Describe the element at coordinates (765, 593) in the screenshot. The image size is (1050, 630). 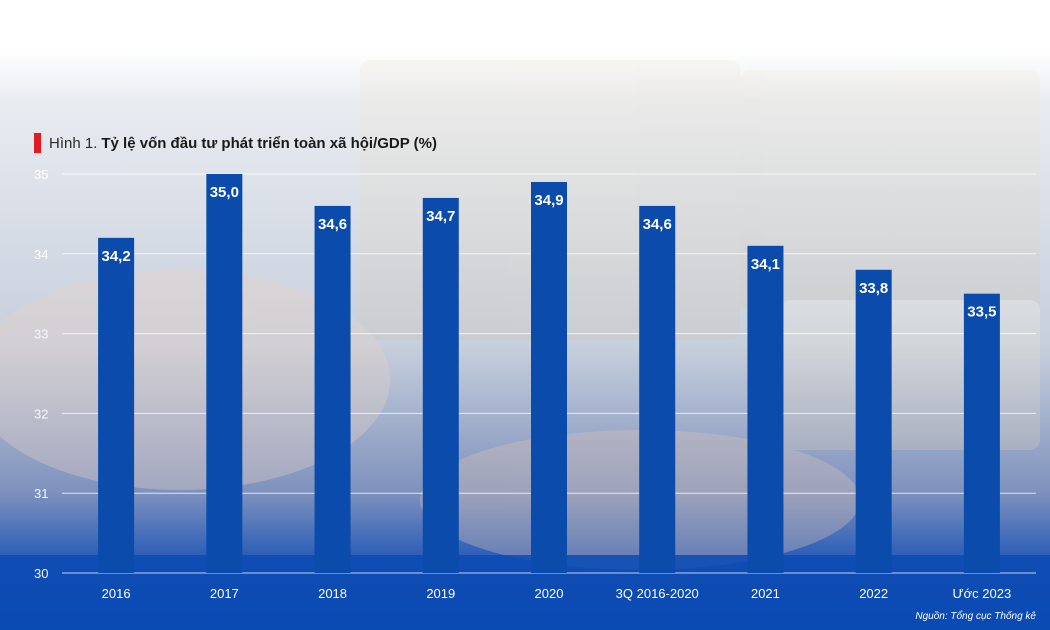
I see `x-tick-label: 2021` at that location.